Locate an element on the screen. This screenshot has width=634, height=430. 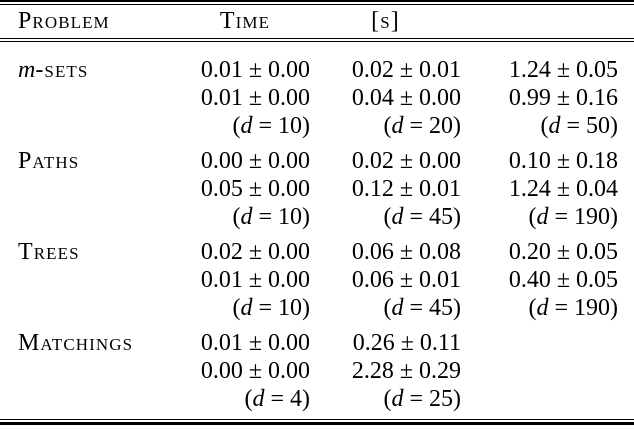
dimension-cell: (d = 25) is located at coordinates (422, 399).